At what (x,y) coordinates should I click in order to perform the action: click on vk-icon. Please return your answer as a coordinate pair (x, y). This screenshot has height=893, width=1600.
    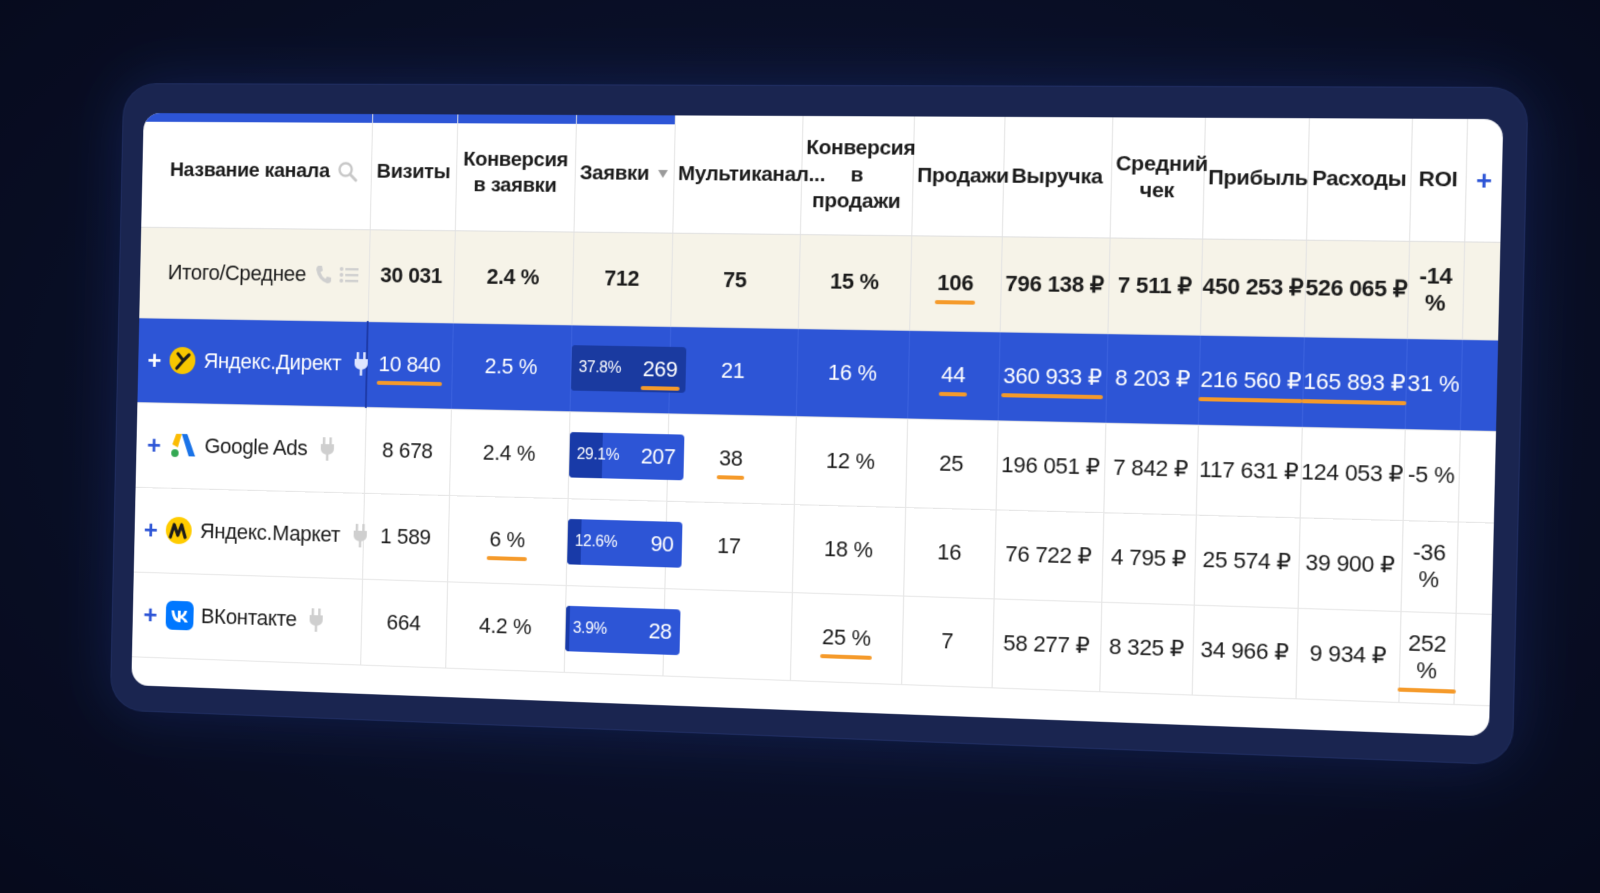
    Looking at the image, I should click on (180, 616).